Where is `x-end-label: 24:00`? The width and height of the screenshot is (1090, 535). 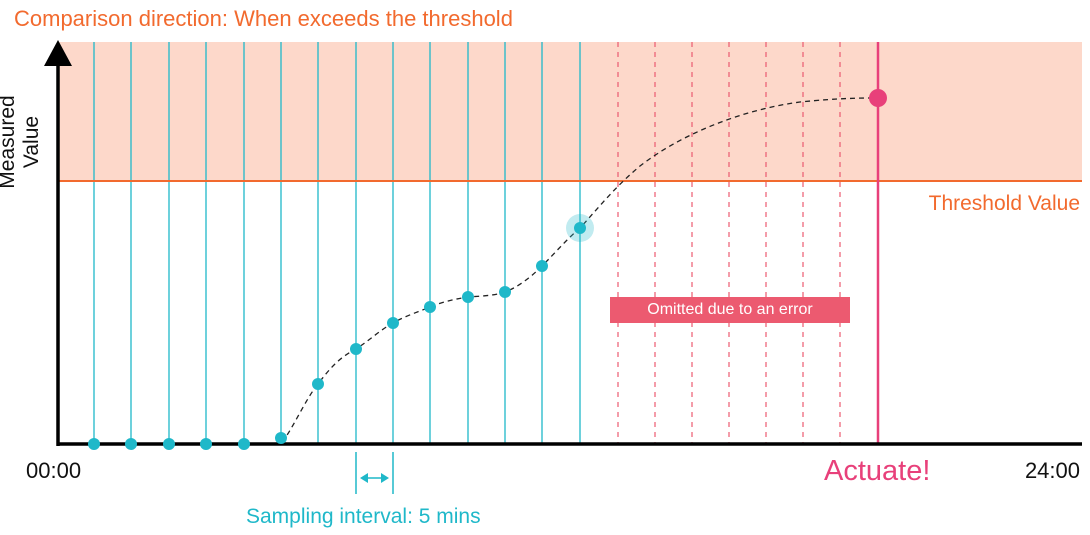
x-end-label: 24:00 is located at coordinates (1052, 470).